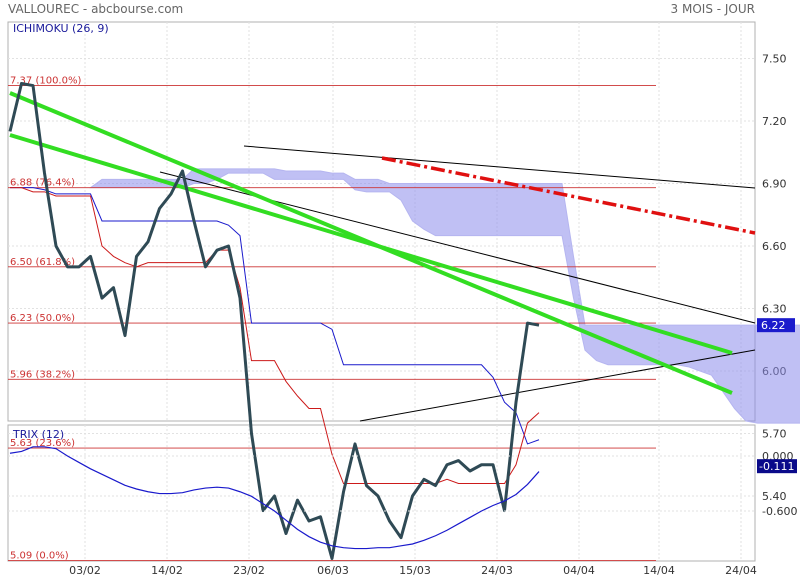 The image size is (800, 580). I want to click on x-tick-label: 14/02, so click(167, 570).